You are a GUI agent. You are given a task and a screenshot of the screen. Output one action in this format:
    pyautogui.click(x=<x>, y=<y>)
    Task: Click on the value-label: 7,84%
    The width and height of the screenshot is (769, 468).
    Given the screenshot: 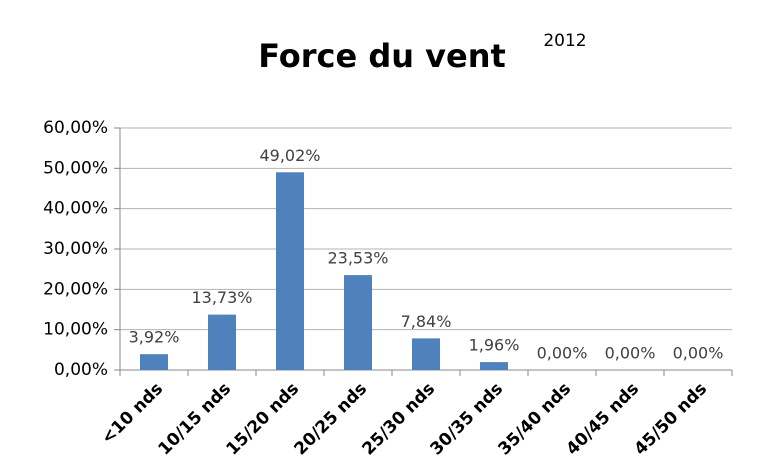 What is the action you would take?
    pyautogui.click(x=426, y=321)
    